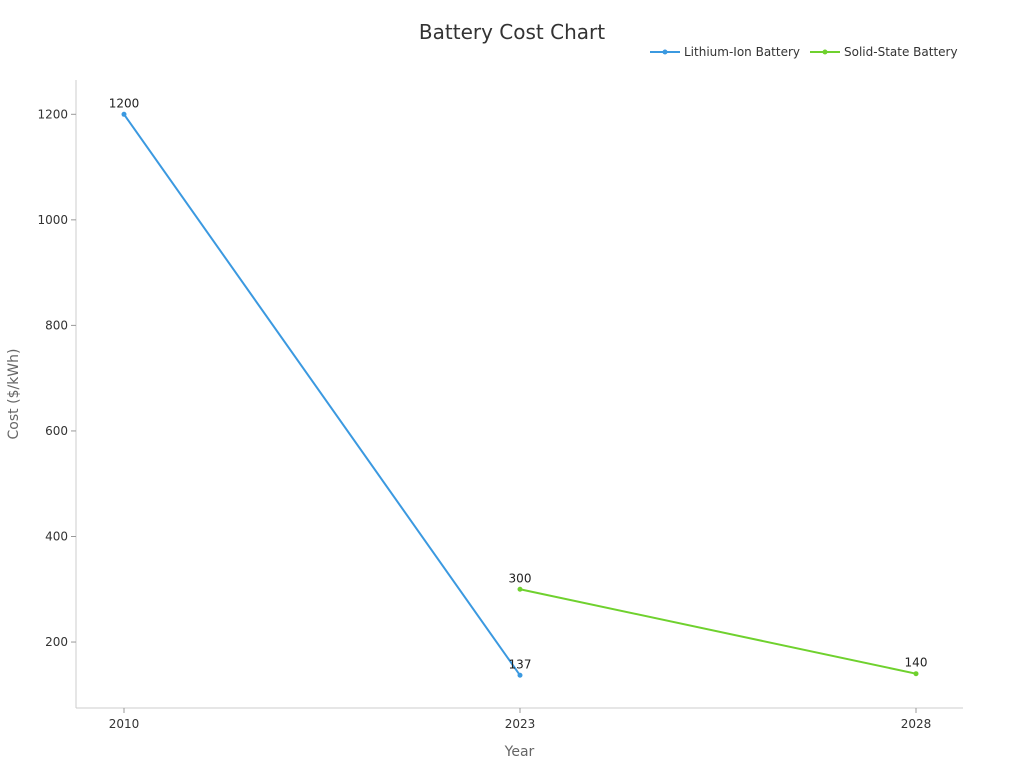 This screenshot has width=1024, height=768. Describe the element at coordinates (825, 52) in the screenshot. I see `legend-swatch-solid-state` at that location.